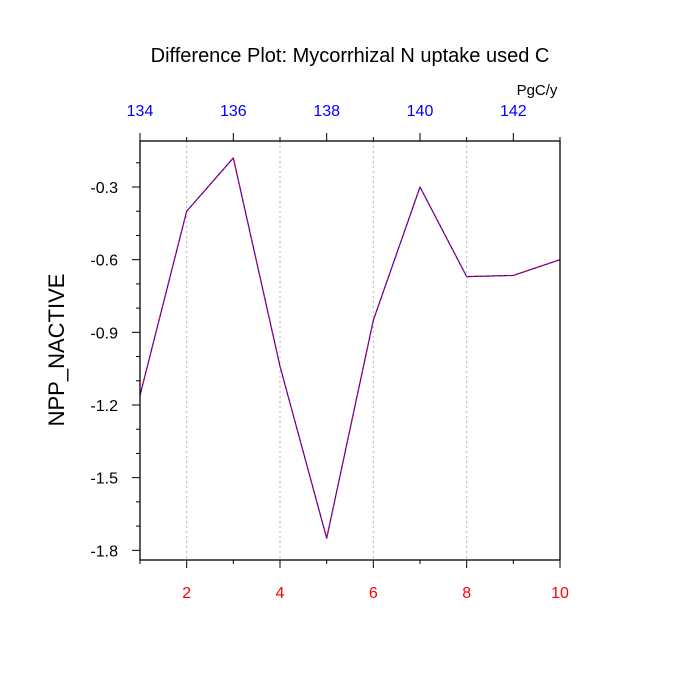 Image resolution: width=700 pixels, height=700 pixels. I want to click on top-tick-label-1: 136, so click(233, 111).